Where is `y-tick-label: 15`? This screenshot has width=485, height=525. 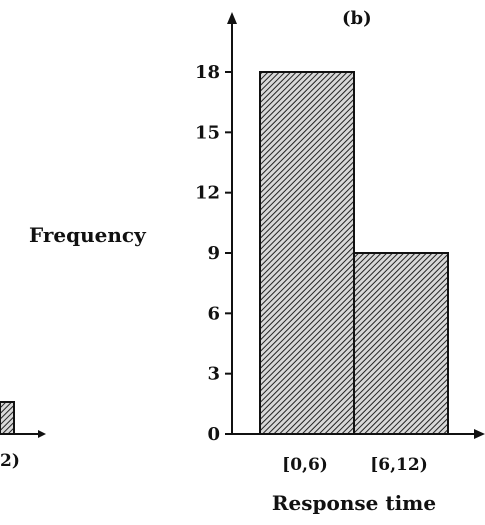 y-tick-label: 15 is located at coordinates (207, 132).